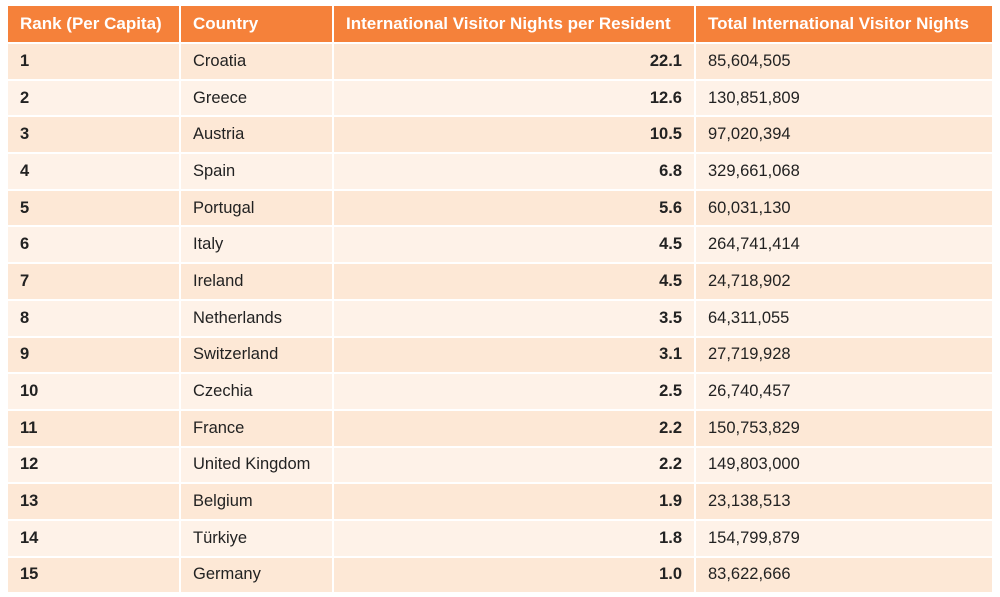 The image size is (1000, 597). Describe the element at coordinates (844, 500) in the screenshot. I see `total-nights-cell: 23,138,513` at that location.